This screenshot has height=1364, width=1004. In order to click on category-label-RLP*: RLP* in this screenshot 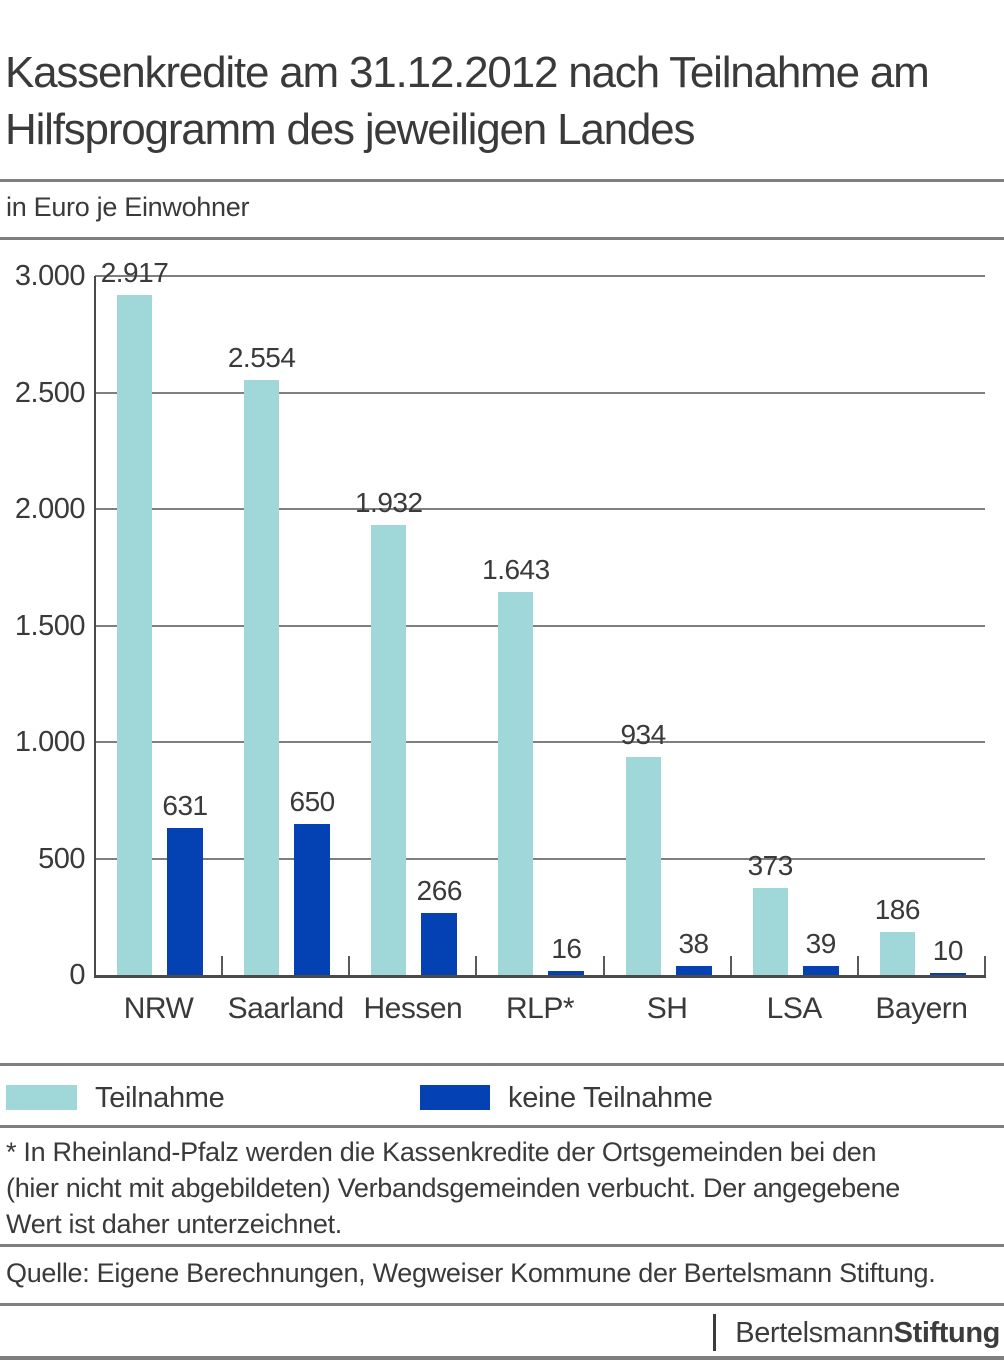, I will do `click(540, 1008)`.